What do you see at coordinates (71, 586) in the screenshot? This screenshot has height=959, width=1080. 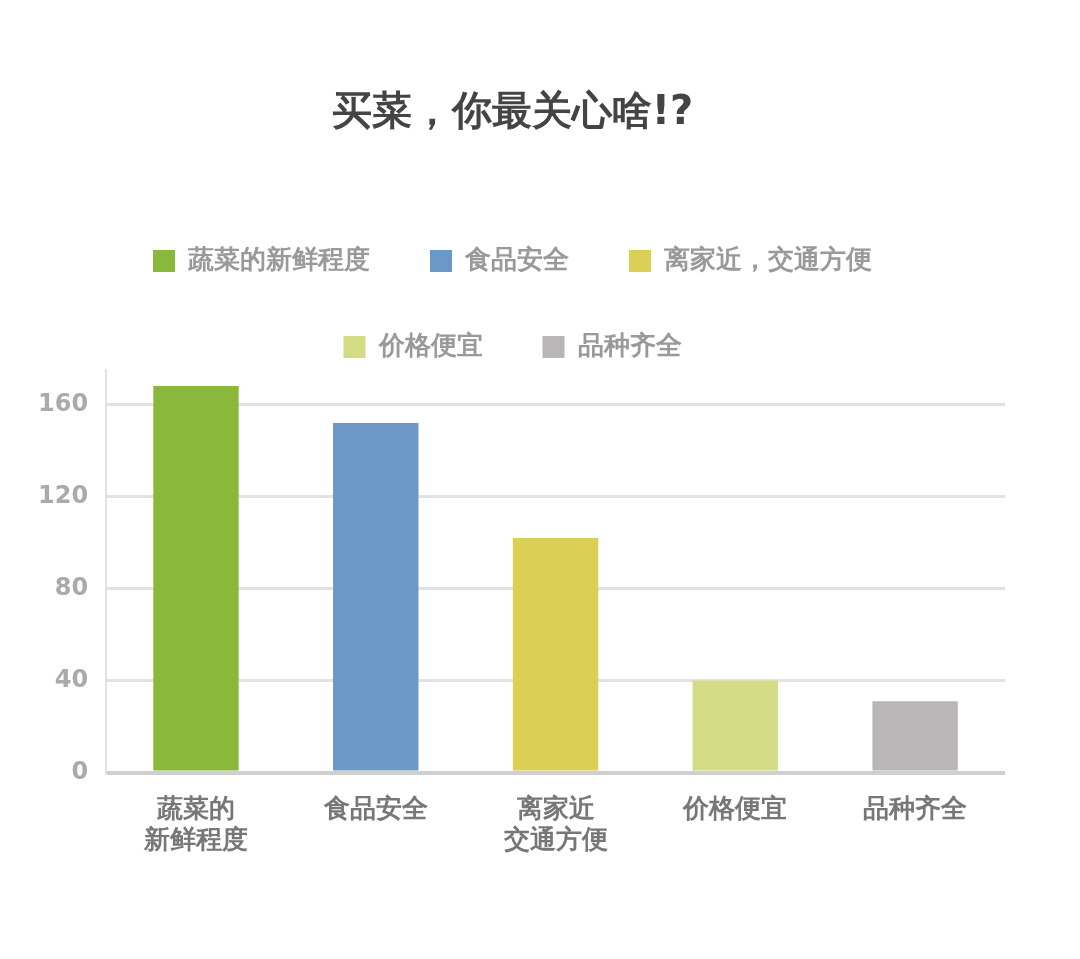 I see `y-tick-label: 80` at bounding box center [71, 586].